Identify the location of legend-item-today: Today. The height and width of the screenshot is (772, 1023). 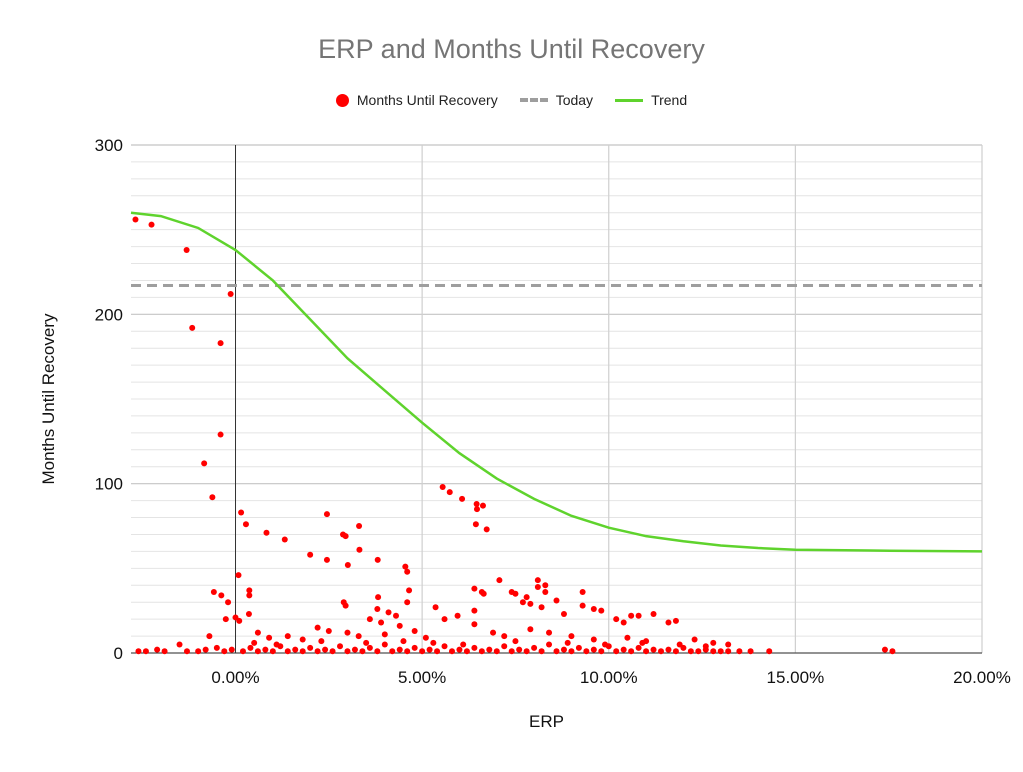
(556, 100).